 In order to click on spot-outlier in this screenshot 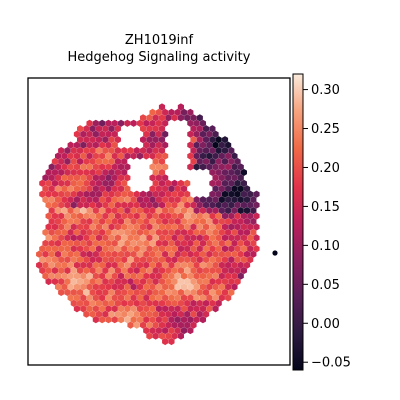, I will do `click(275, 253)`.